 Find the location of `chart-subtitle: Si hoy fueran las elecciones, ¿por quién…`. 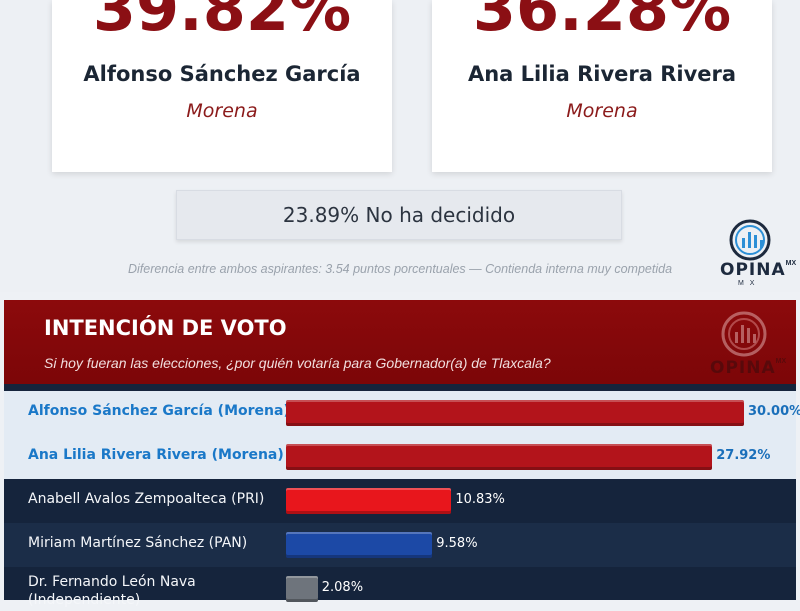

chart-subtitle: Si hoy fueran las elecciones, ¿por quién… is located at coordinates (297, 363).